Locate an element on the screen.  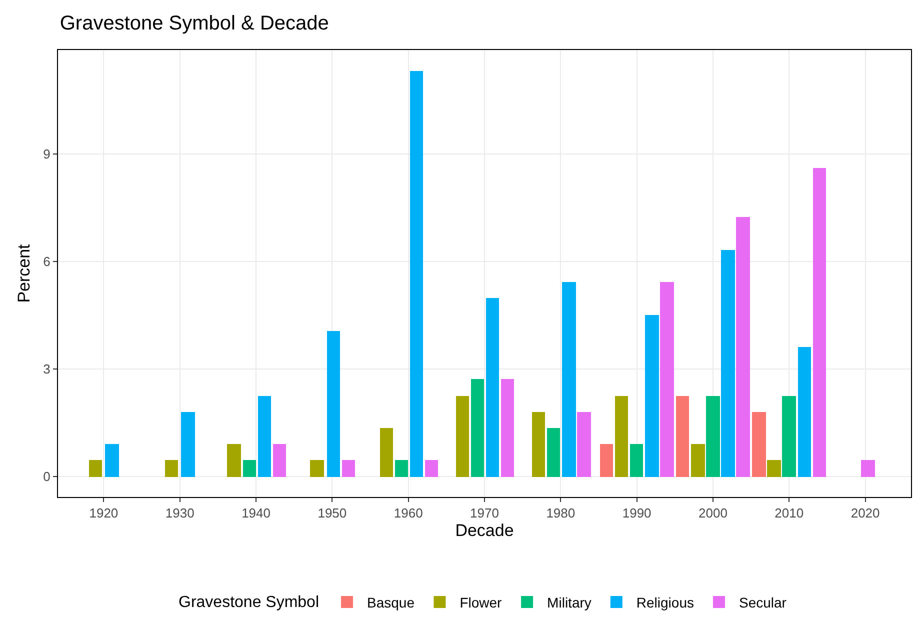
legend-label: Military is located at coordinates (569, 602).